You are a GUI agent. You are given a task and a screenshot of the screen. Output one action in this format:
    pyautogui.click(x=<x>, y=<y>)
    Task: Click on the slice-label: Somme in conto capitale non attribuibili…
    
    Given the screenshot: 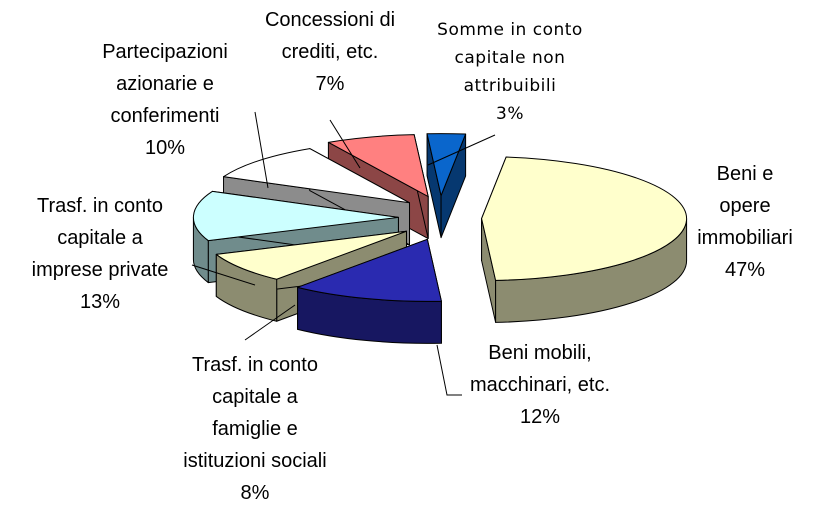 What is the action you would take?
    pyautogui.click(x=510, y=72)
    